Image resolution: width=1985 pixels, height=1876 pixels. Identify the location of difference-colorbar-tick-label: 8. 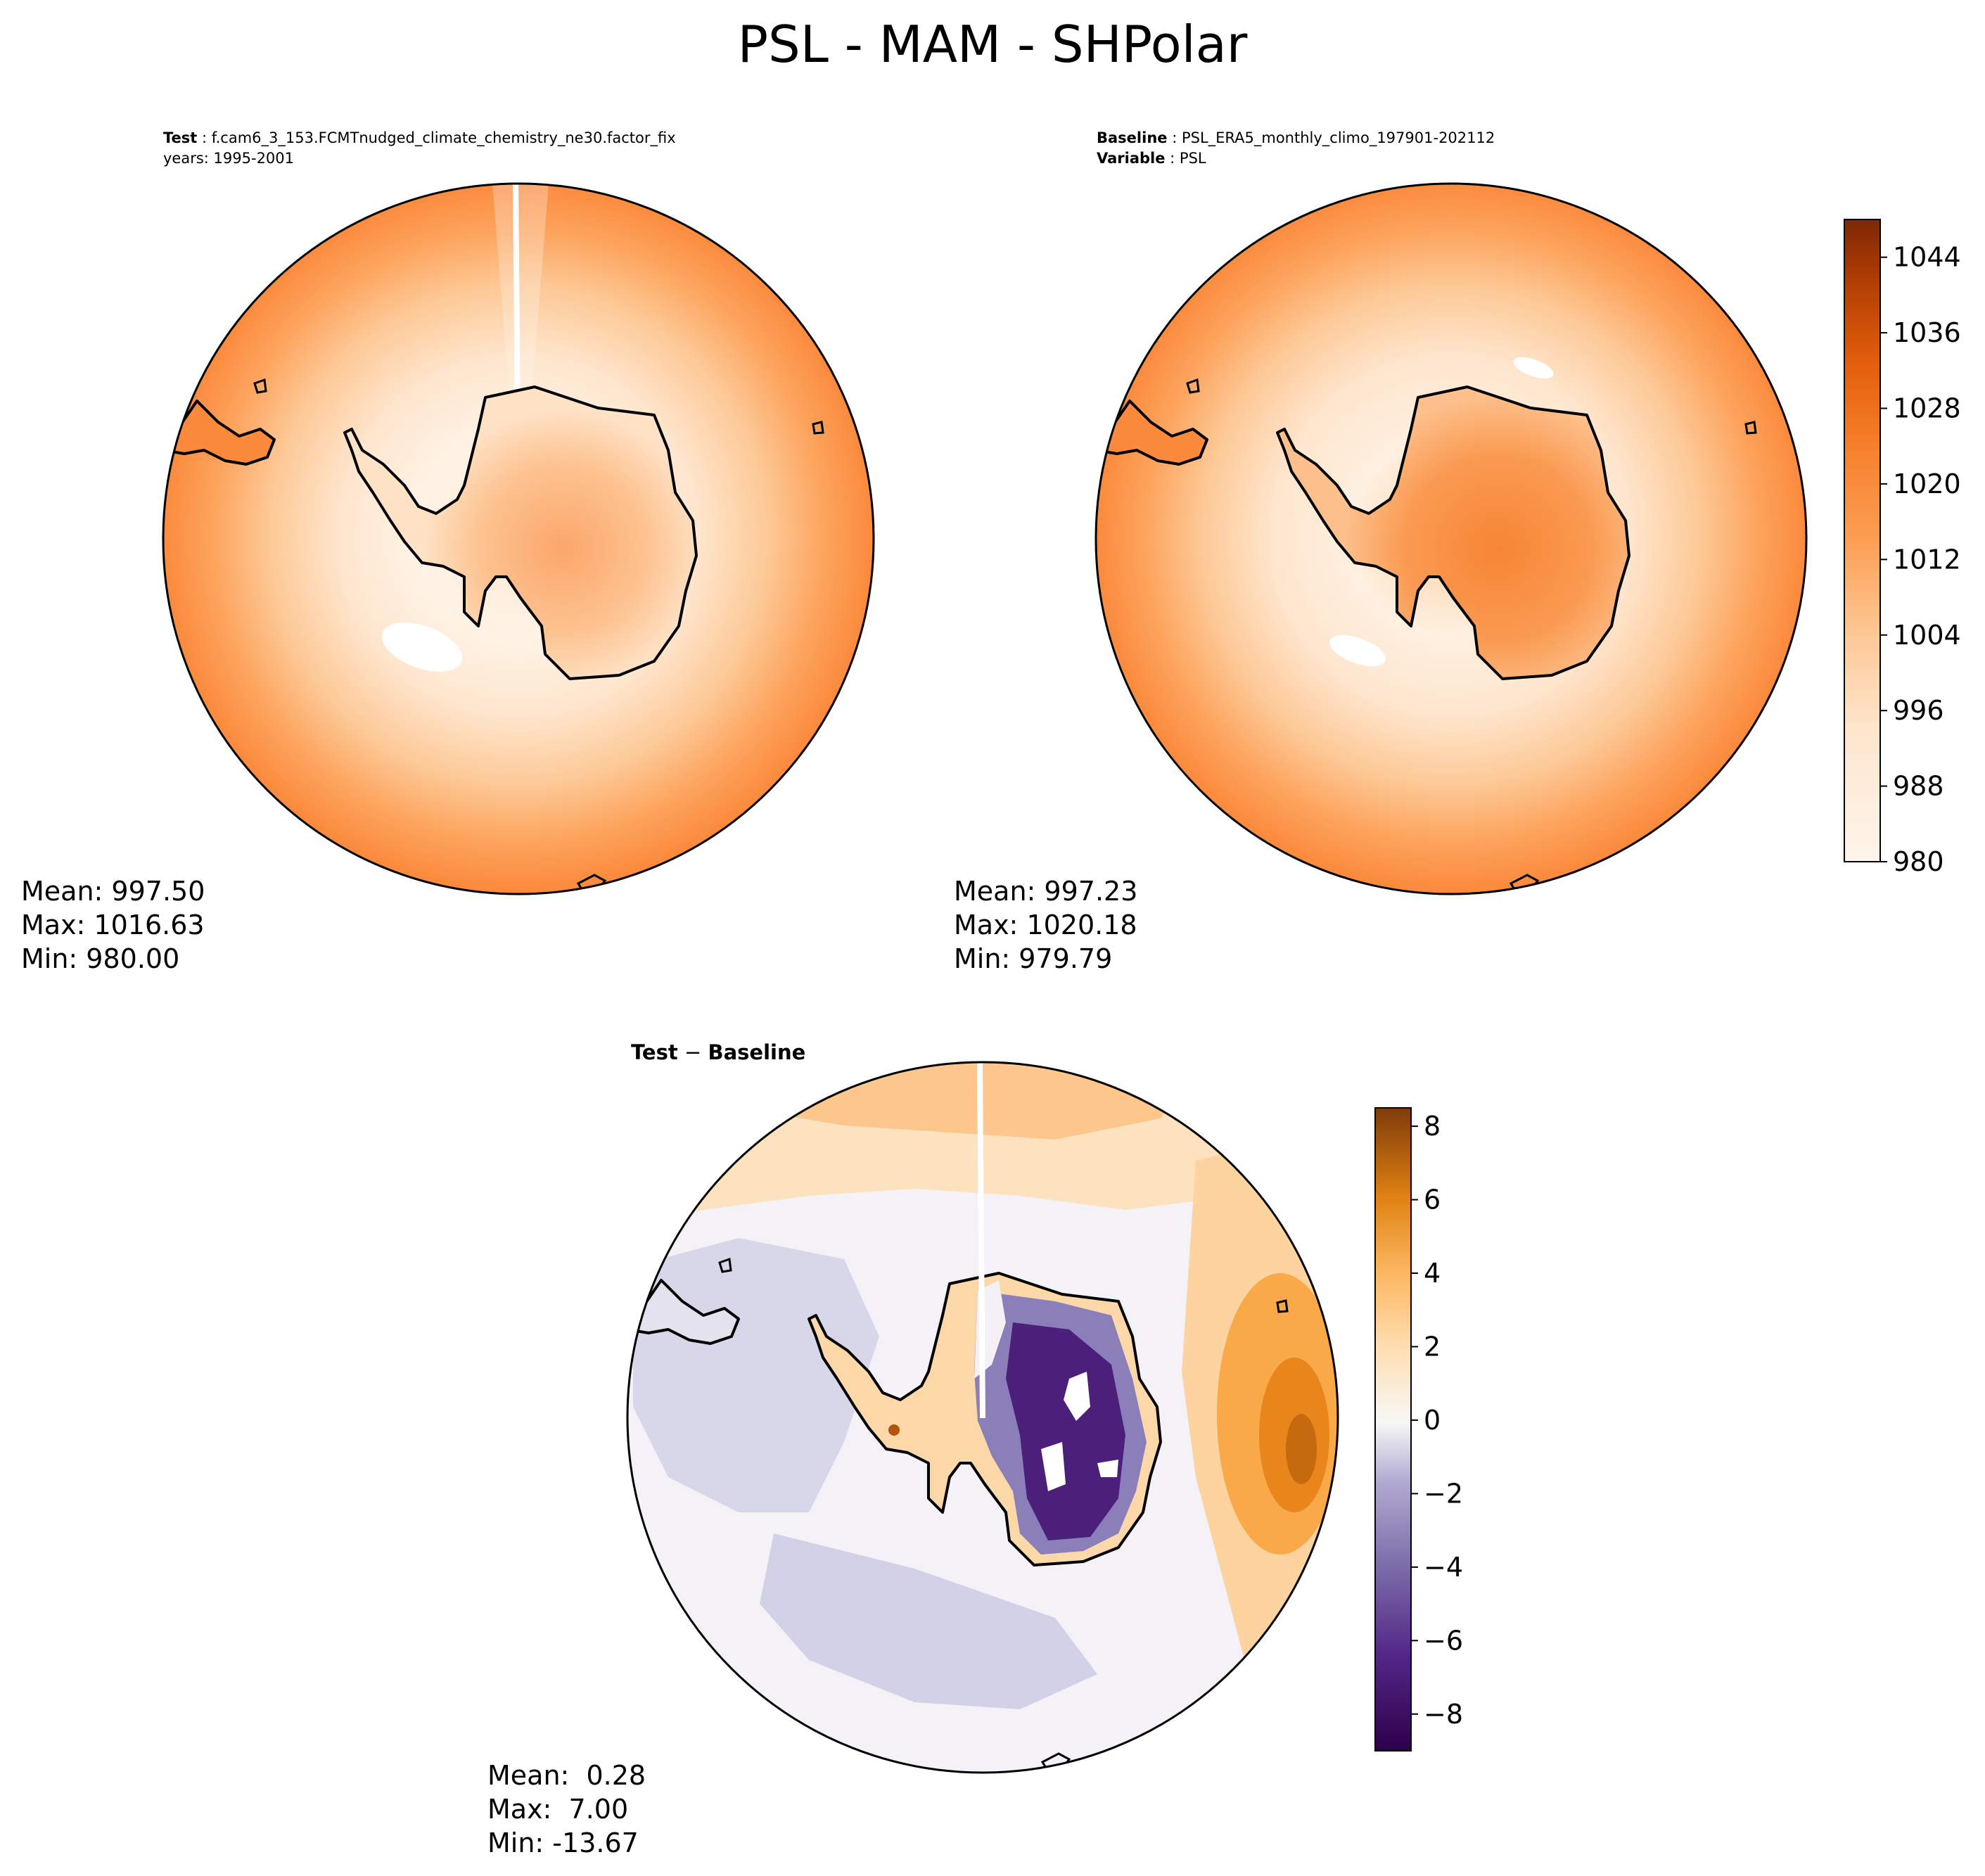
(1432, 1126).